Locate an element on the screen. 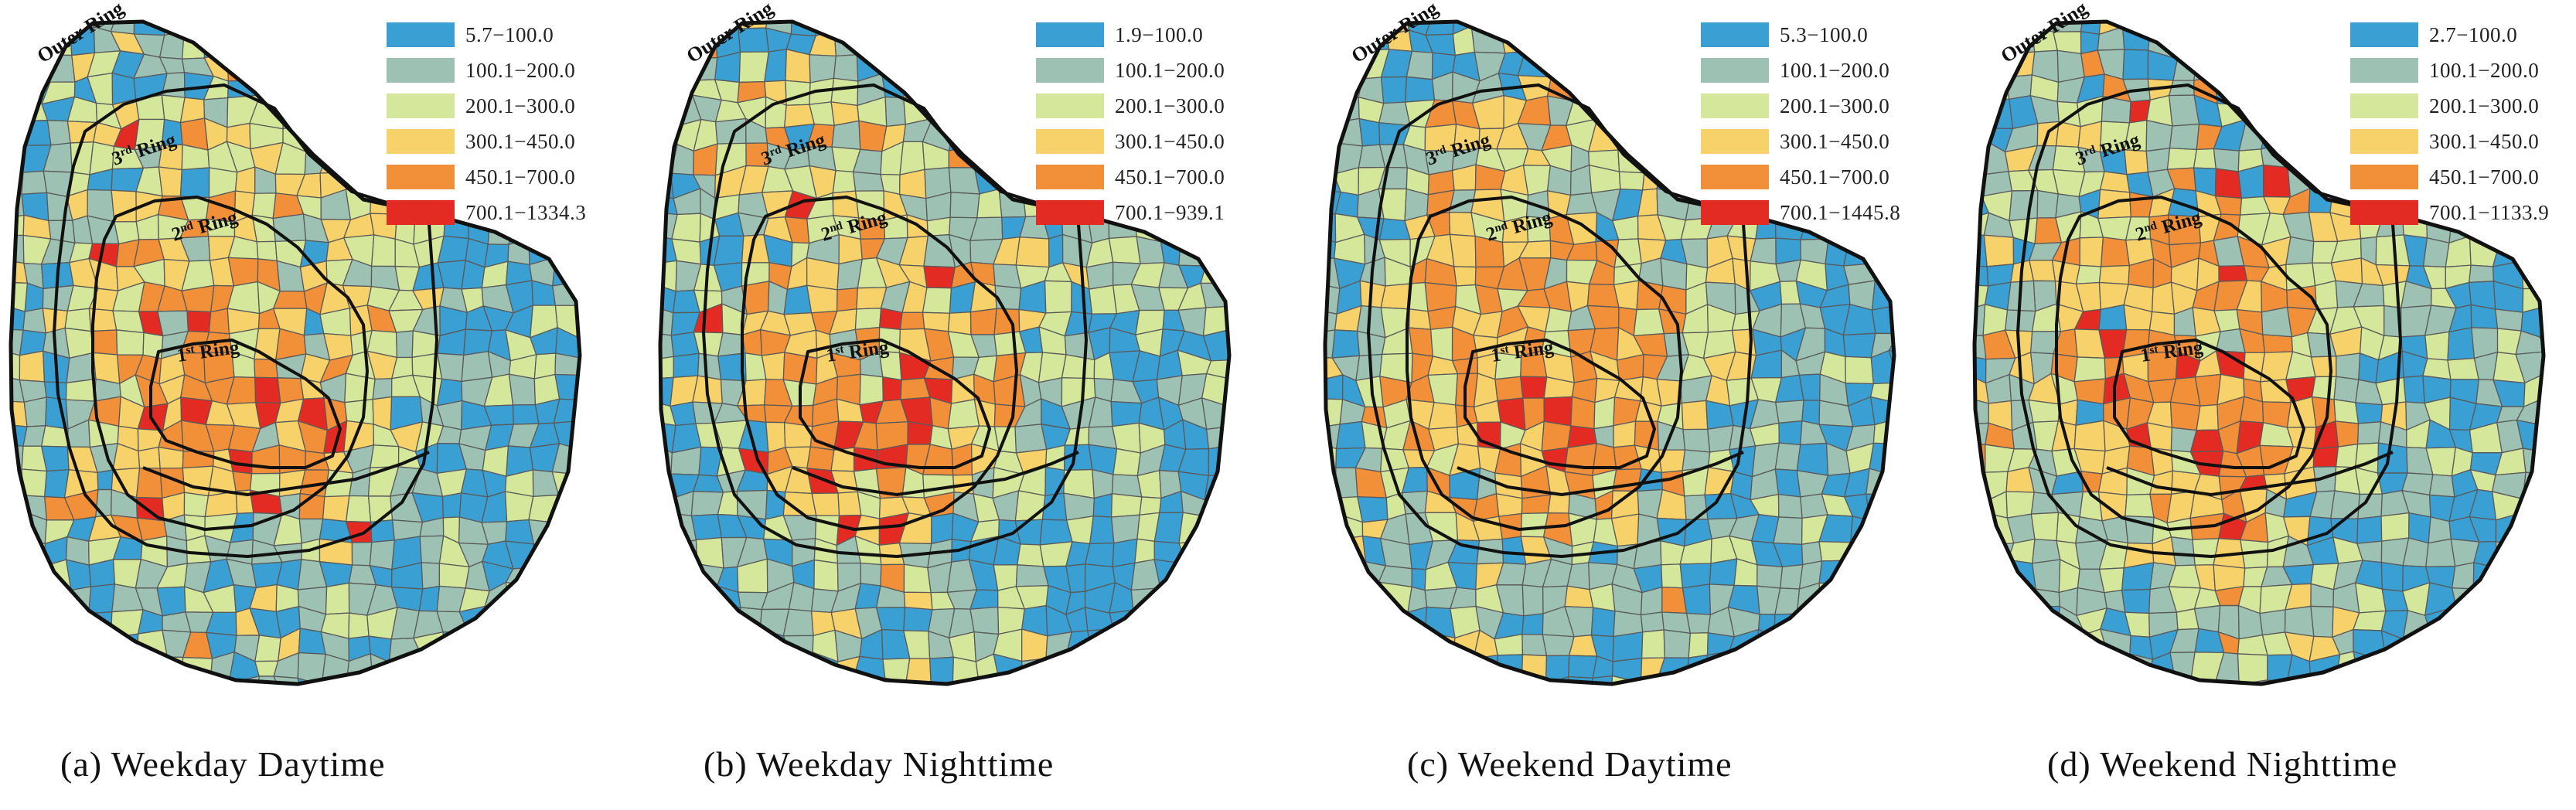  first-ring-boundary is located at coordinates (1559, 404).